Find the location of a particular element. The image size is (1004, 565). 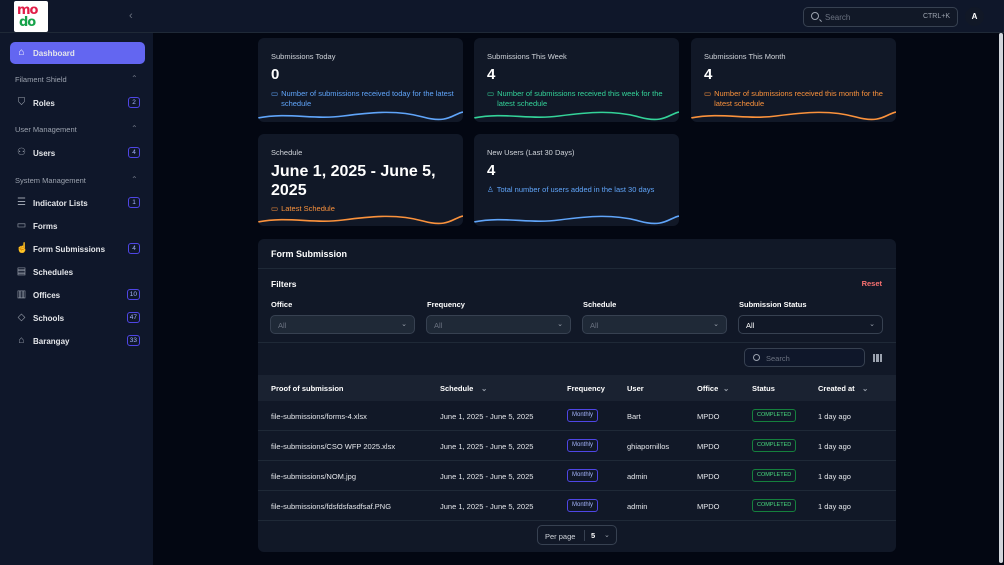

inbox-icon: ▭ is located at coordinates (21, 225).